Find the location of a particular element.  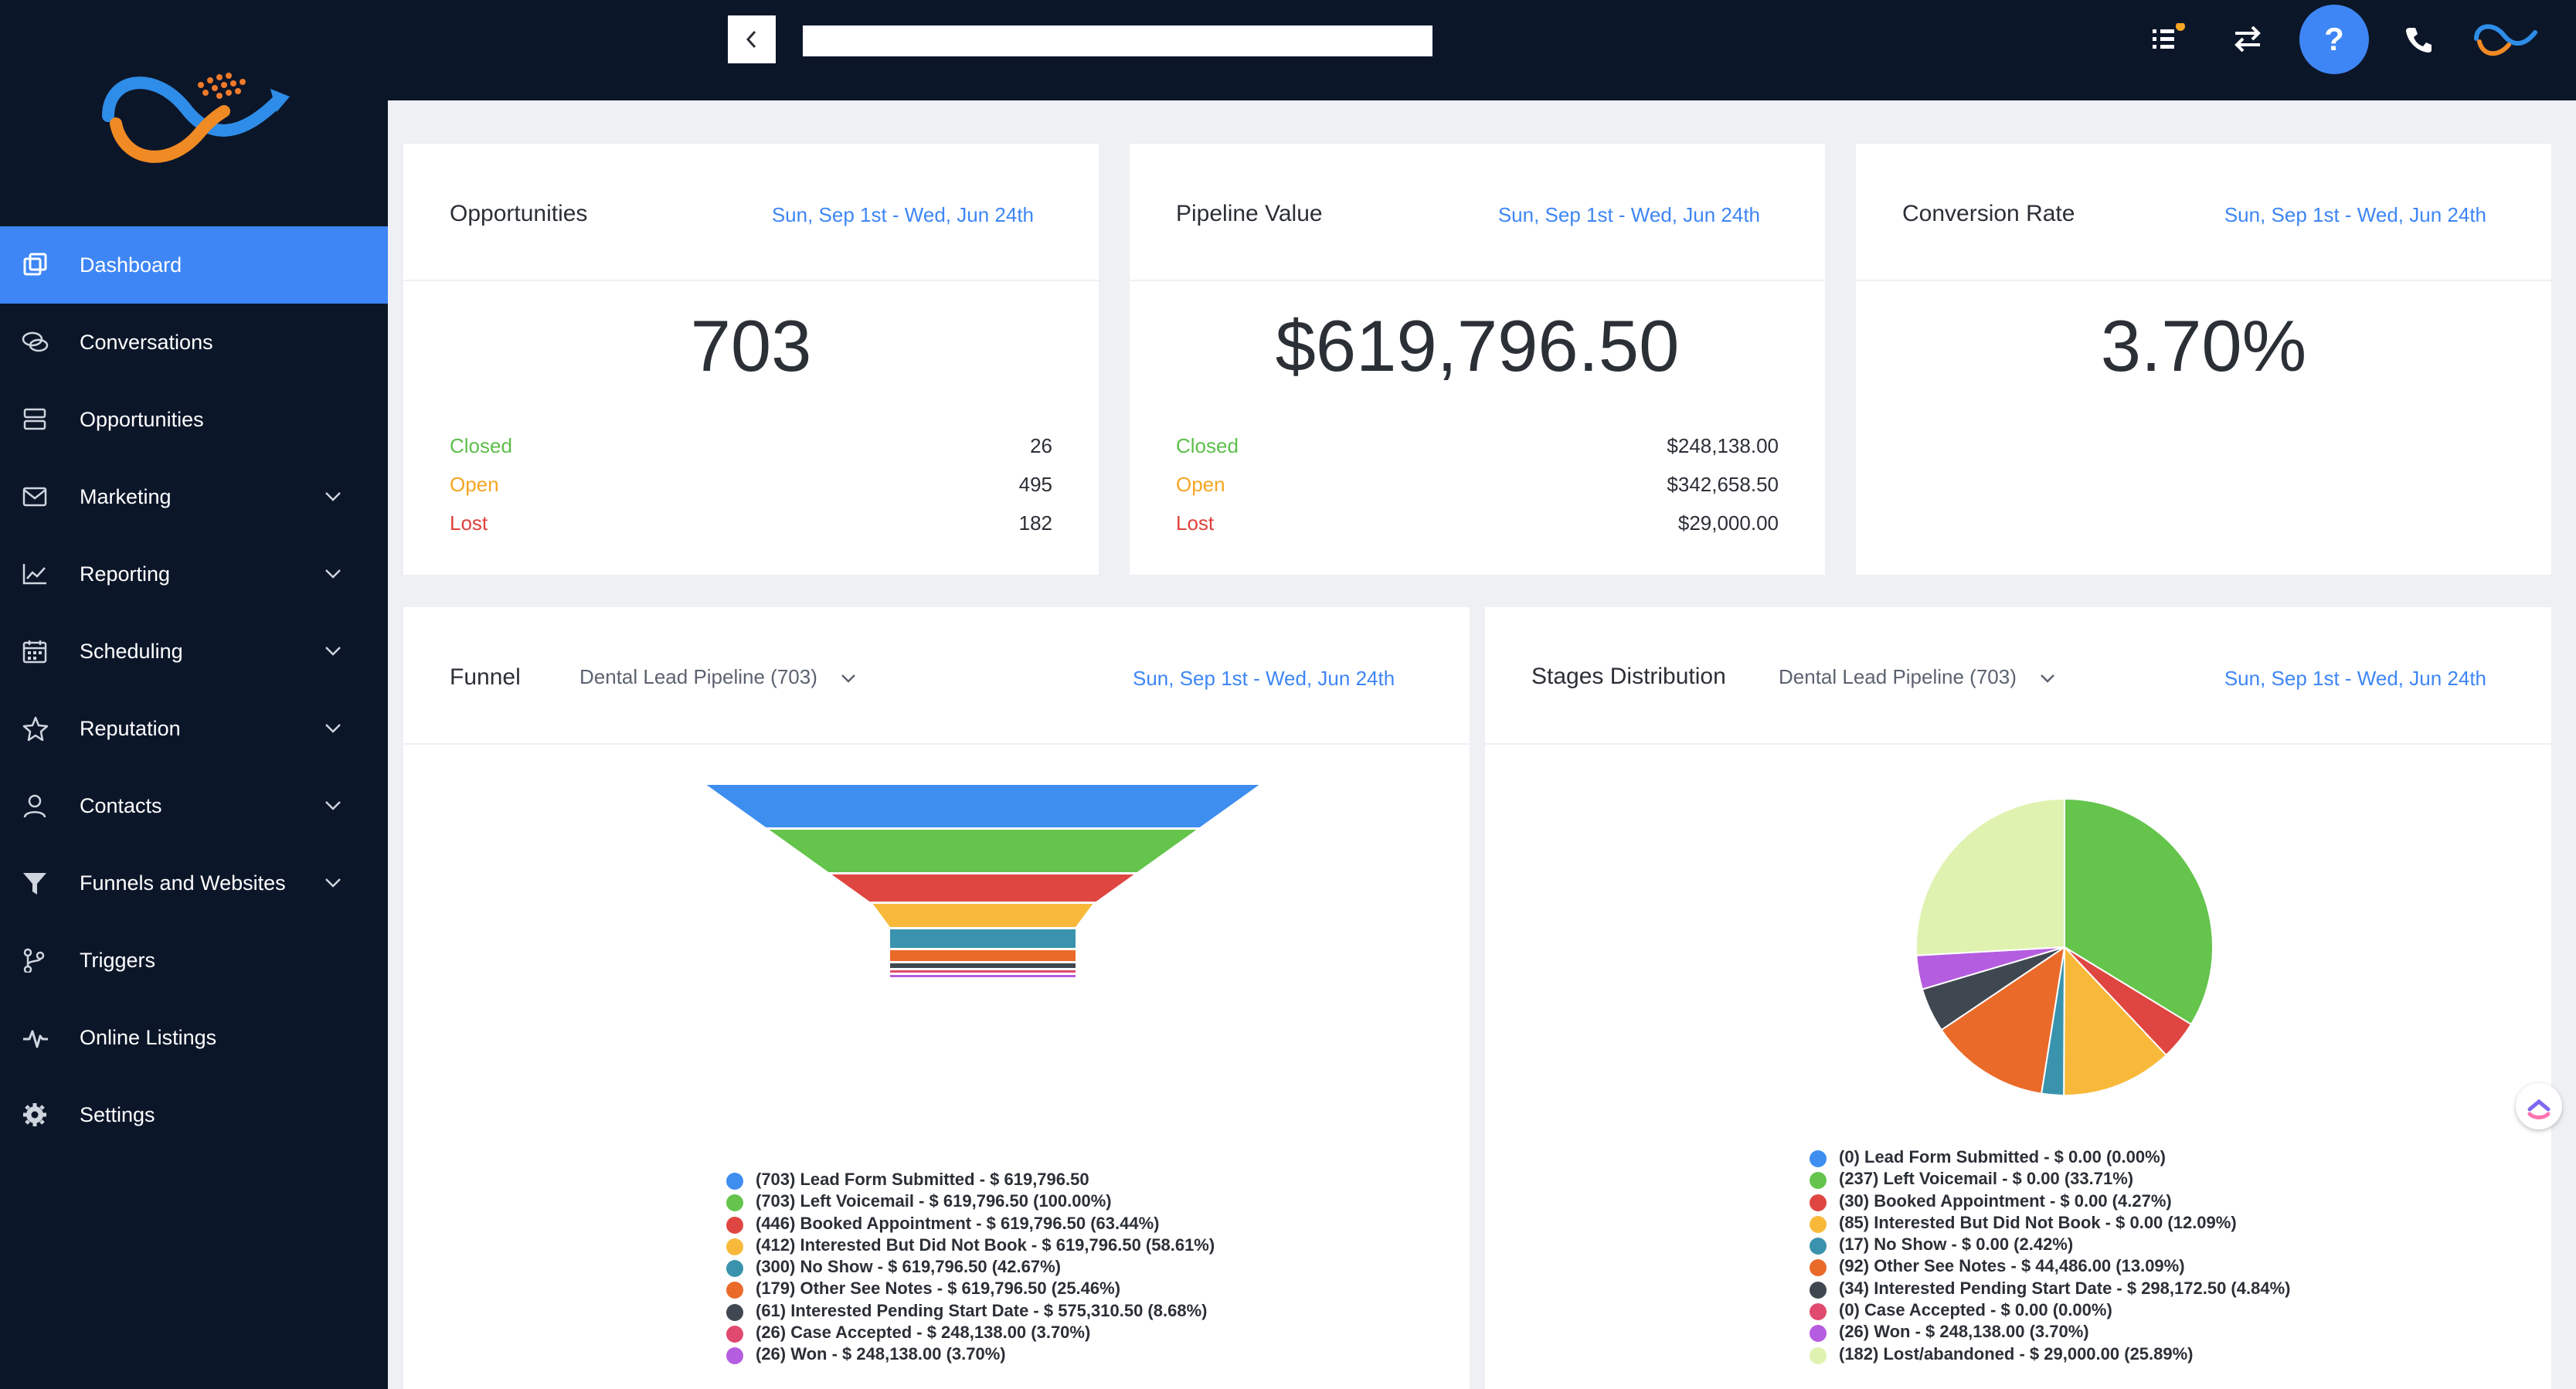

legend-label: (0) Case Accepted - $ 0.00 (0.00%) is located at coordinates (1975, 1310).